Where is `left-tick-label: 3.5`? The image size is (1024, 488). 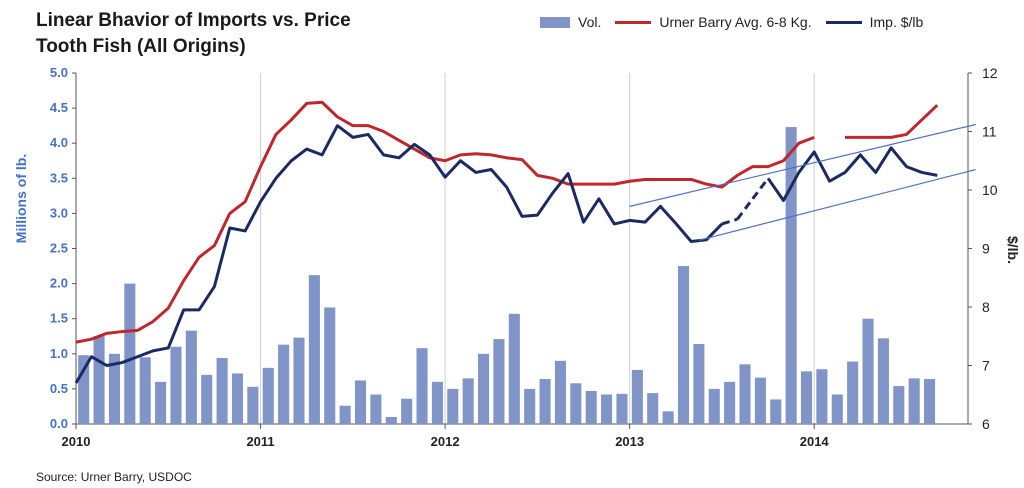
left-tick-label: 3.5 is located at coordinates (59, 177).